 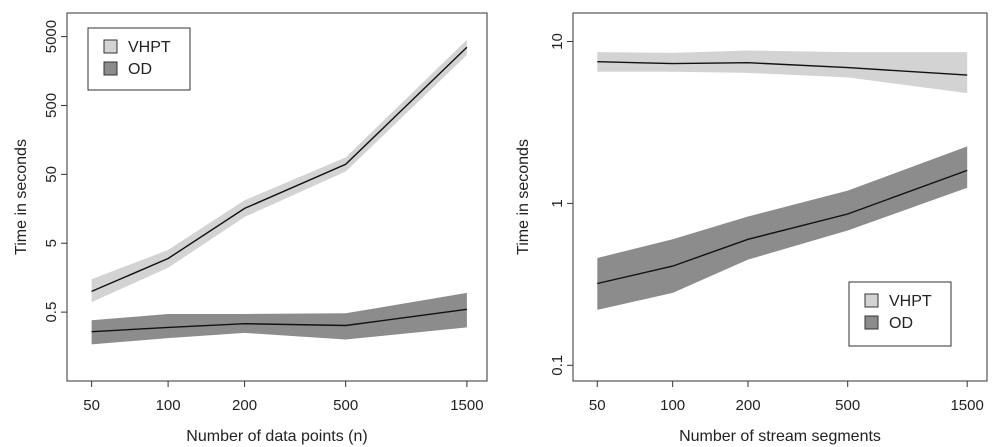 What do you see at coordinates (51, 105) in the screenshot?
I see `y-tick-label: 500` at bounding box center [51, 105].